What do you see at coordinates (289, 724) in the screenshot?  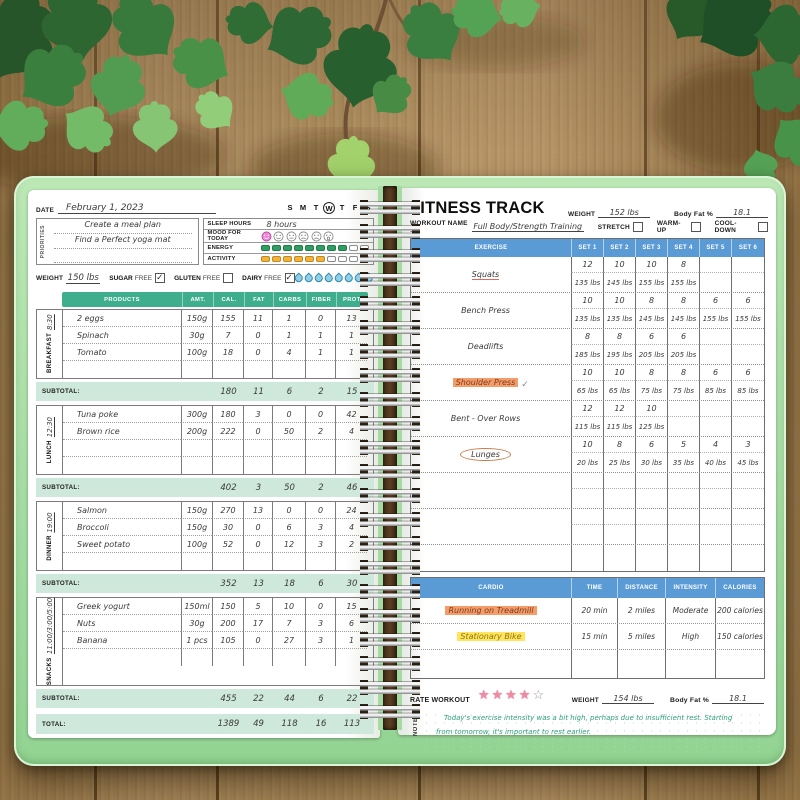 I see `total-carbs: 118` at bounding box center [289, 724].